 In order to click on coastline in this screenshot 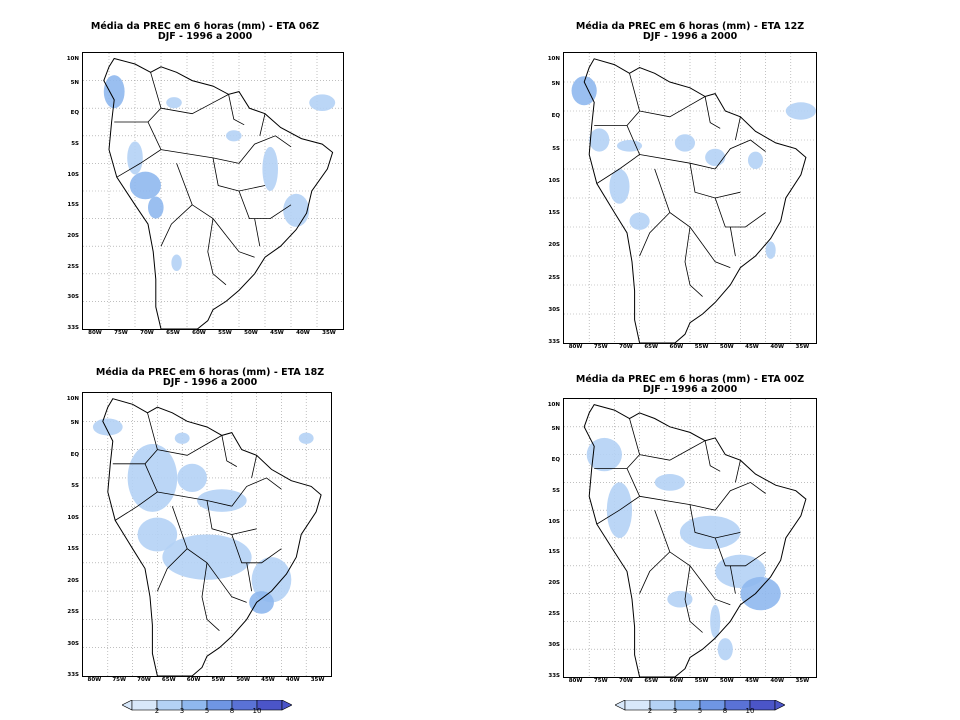, I will do `click(212, 537)`.